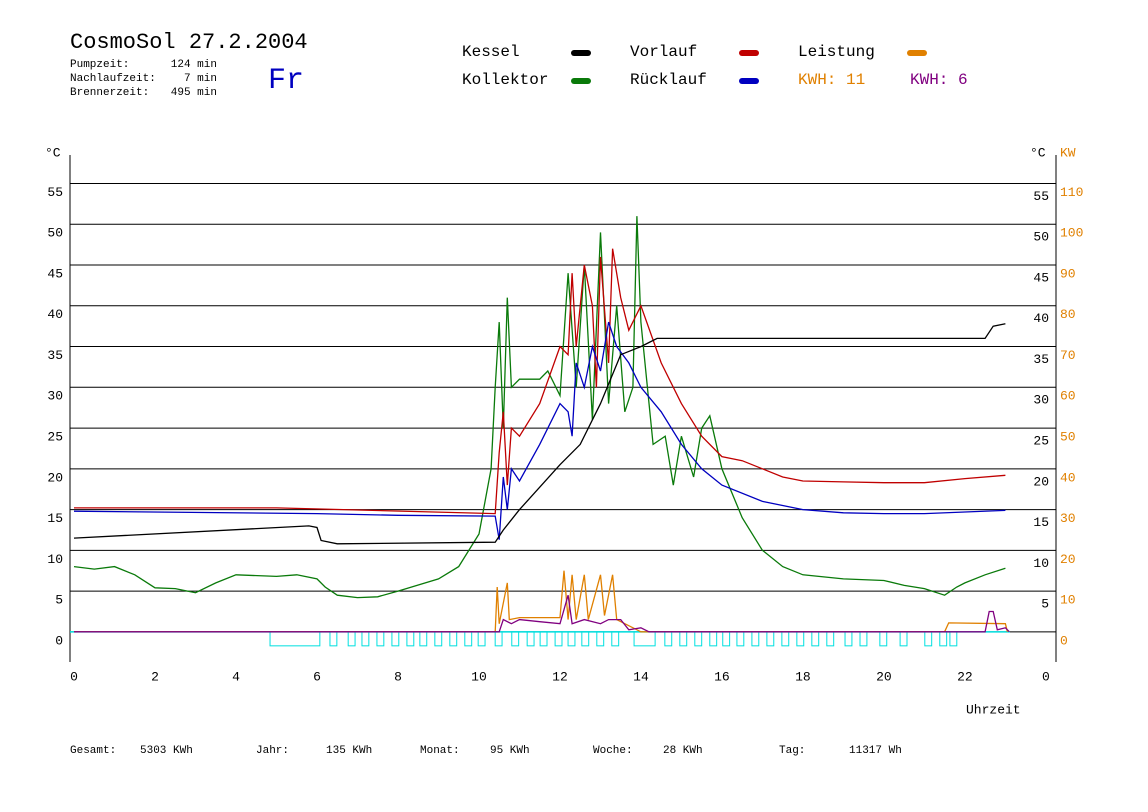 Image resolution: width=1148 pixels, height=812 pixels. I want to click on x-tick-label: 6, so click(317, 676).